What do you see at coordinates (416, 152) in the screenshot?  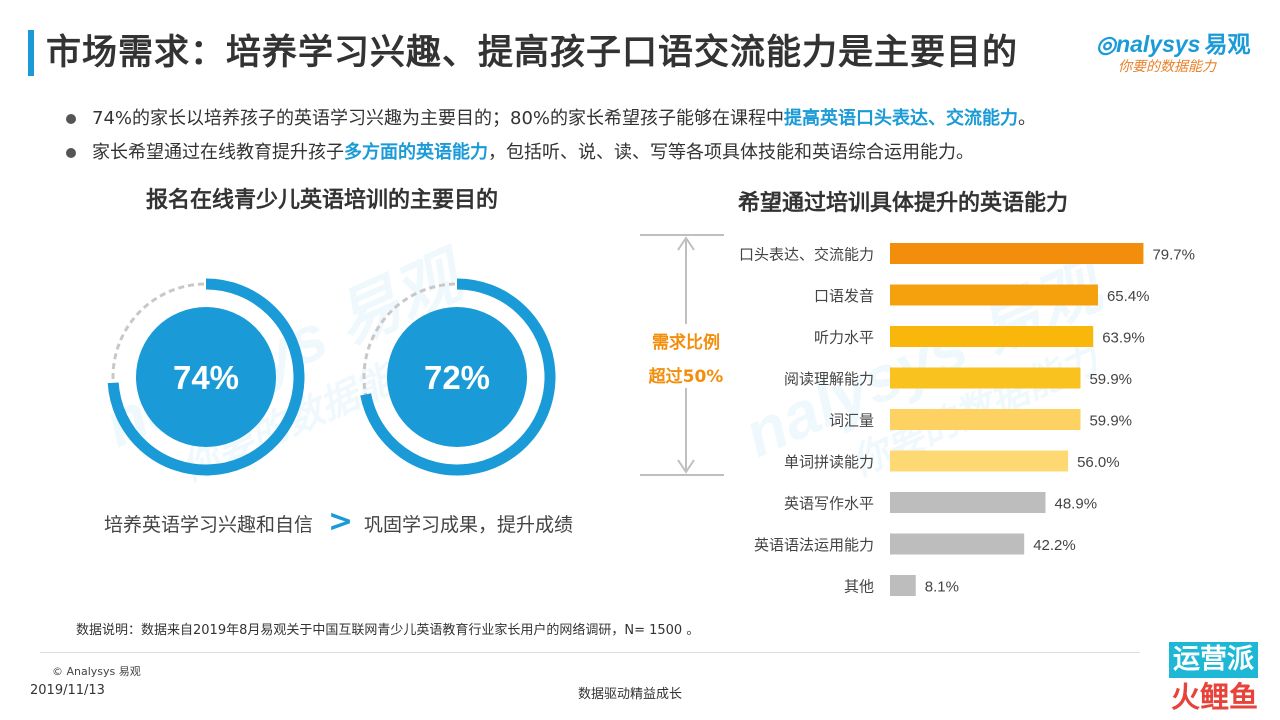 I see `bullet-2-highlight: 多方面的英语能力` at bounding box center [416, 152].